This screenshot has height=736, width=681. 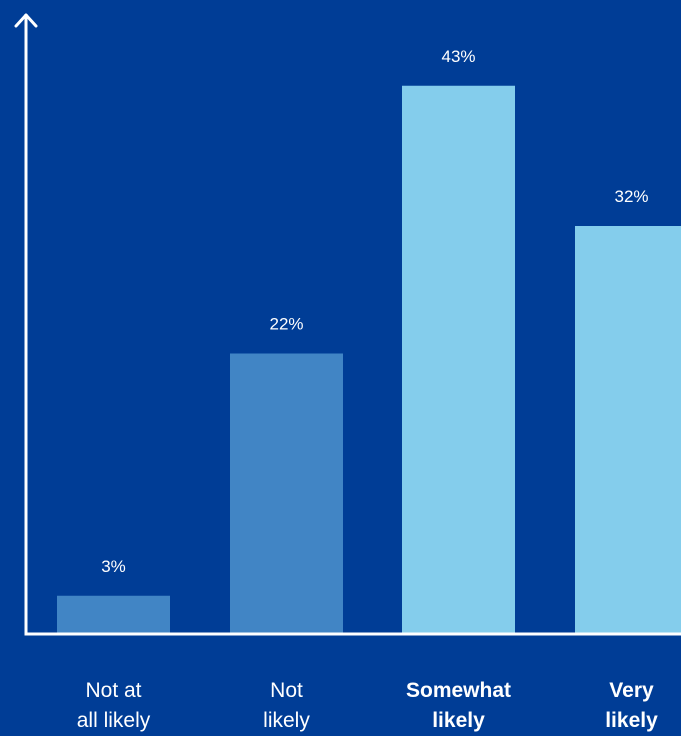 I want to click on category-label-2-line-2: likely, so click(x=286, y=720).